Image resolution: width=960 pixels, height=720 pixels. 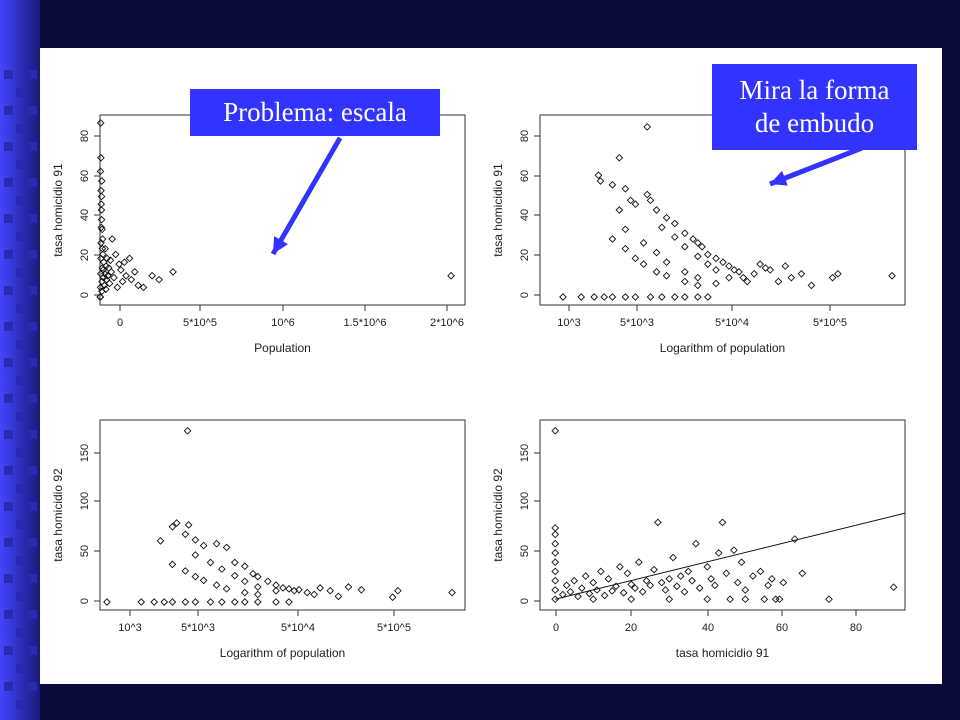 I want to click on x-tick-label: 5*10^5, so click(x=830, y=323).